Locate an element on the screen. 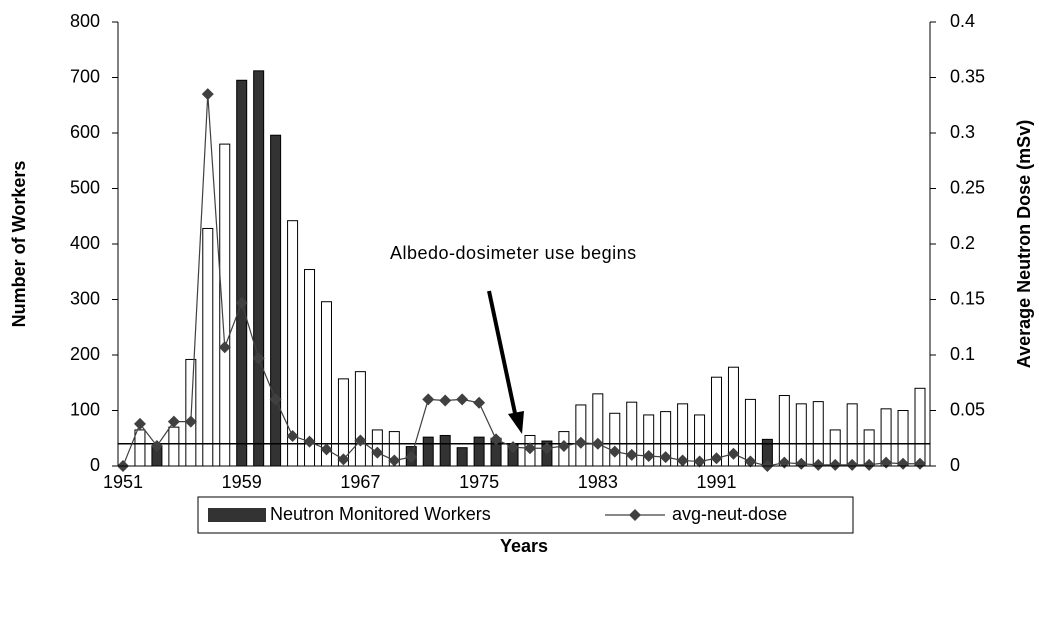 Image resolution: width=1039 pixels, height=618 pixels. y2-axis-title: Average Neutron Dose (mSv) is located at coordinates (1024, 244).